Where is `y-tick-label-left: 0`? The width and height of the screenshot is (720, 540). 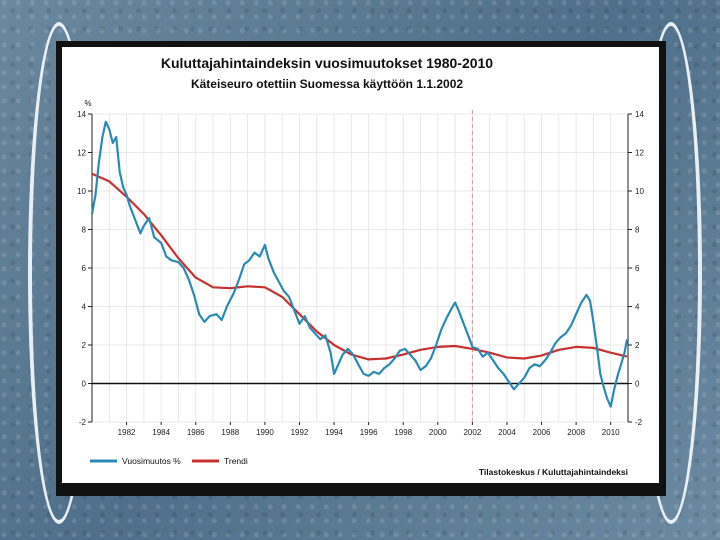
y-tick-label-left: 0 is located at coordinates (84, 384).